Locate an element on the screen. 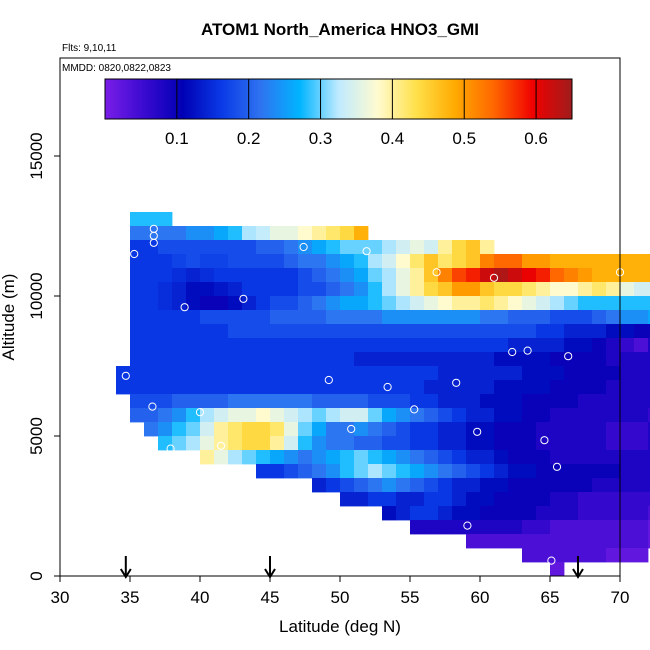 This screenshot has width=650, height=650. flights-annotation: Flts: 9,10,11 is located at coordinates (89, 48).